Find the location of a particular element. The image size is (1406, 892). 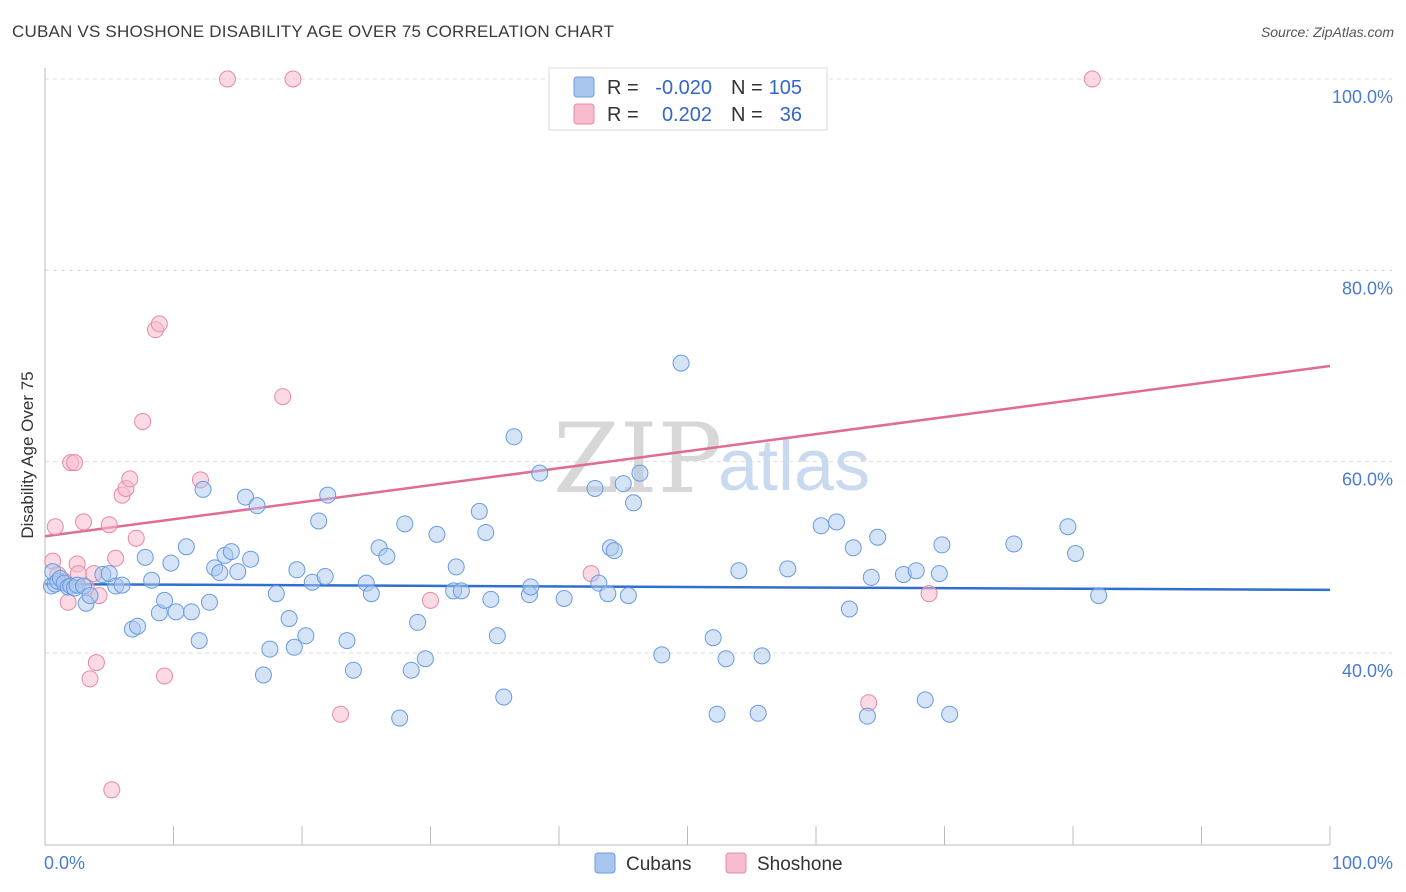

legend-swatch-shoshone is located at coordinates (584, 114).